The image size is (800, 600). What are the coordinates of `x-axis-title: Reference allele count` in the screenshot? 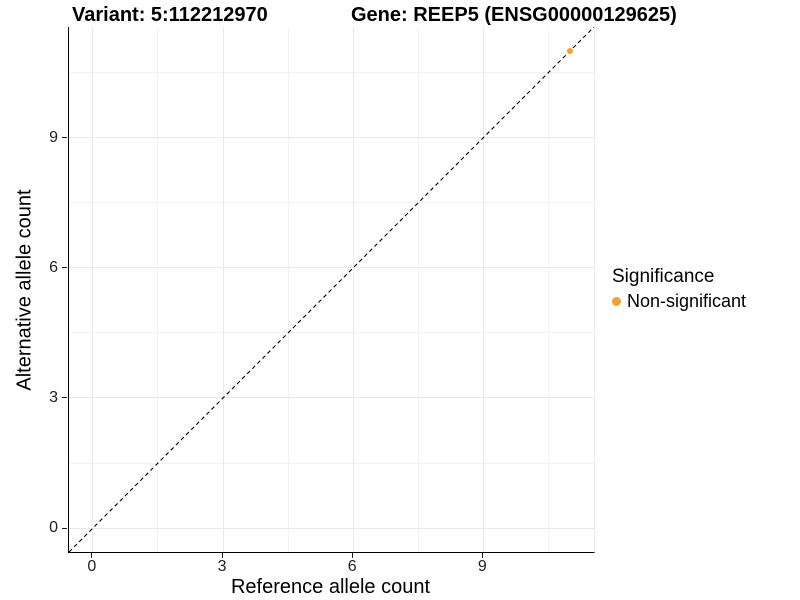 It's located at (330, 587).